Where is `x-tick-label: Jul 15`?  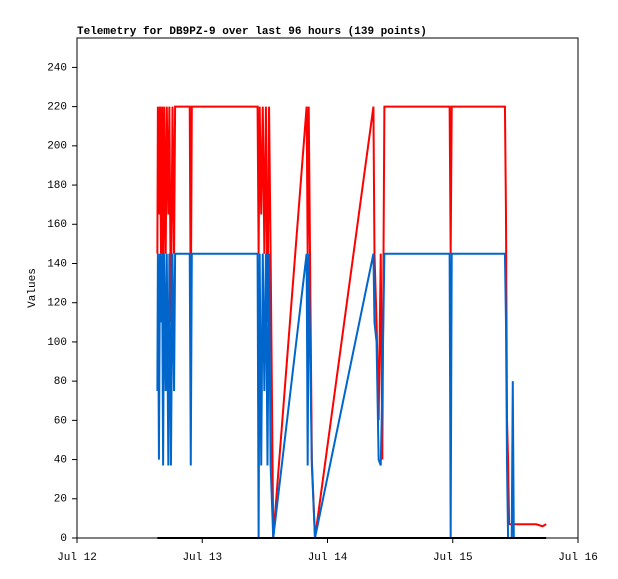 x-tick-label: Jul 15 is located at coordinates (453, 558).